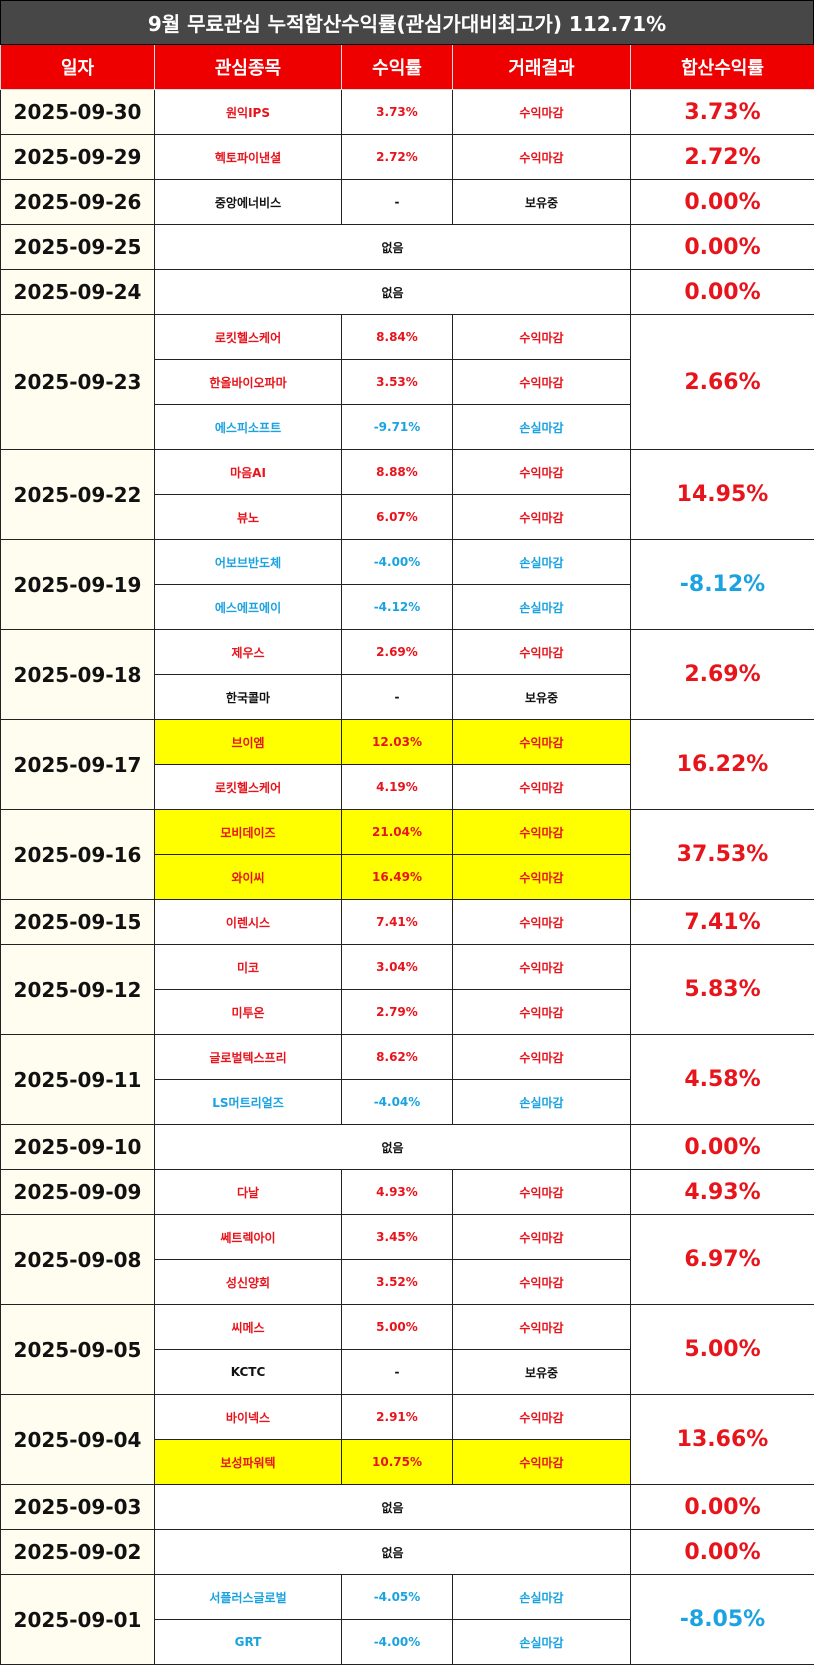 Image resolution: width=814 pixels, height=1666 pixels. What do you see at coordinates (407, 22) in the screenshot?
I see `title: 9월 무료관심 누적합산수익률(관심가대비최고가) 112.71%` at bounding box center [407, 22].